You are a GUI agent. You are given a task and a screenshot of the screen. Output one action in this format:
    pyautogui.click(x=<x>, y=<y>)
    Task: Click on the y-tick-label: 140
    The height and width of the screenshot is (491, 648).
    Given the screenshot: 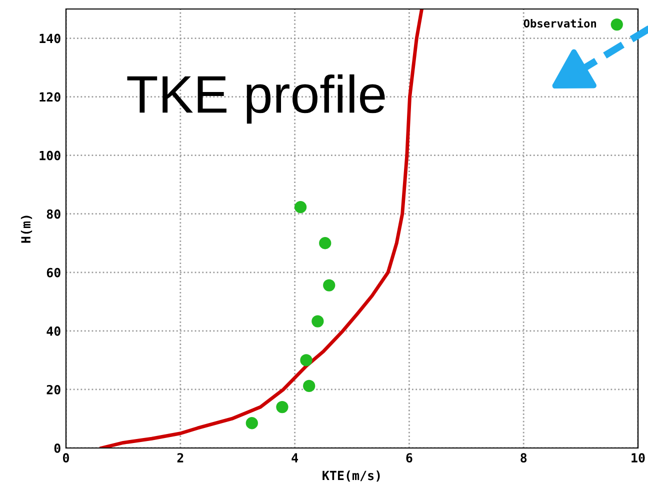 What is the action you would take?
    pyautogui.click(x=50, y=39)
    